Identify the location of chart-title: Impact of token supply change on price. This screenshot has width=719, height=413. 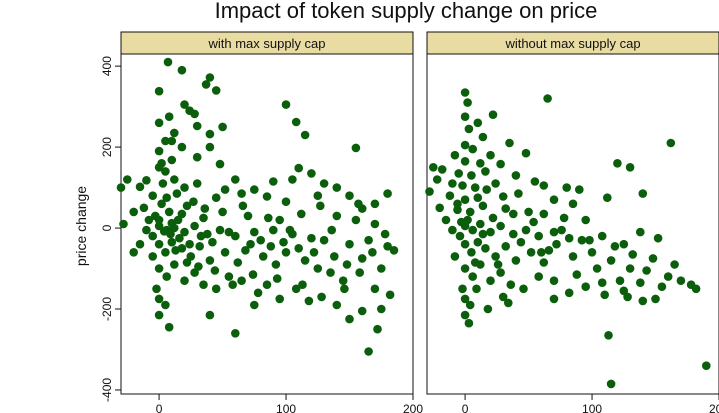
(406, 11).